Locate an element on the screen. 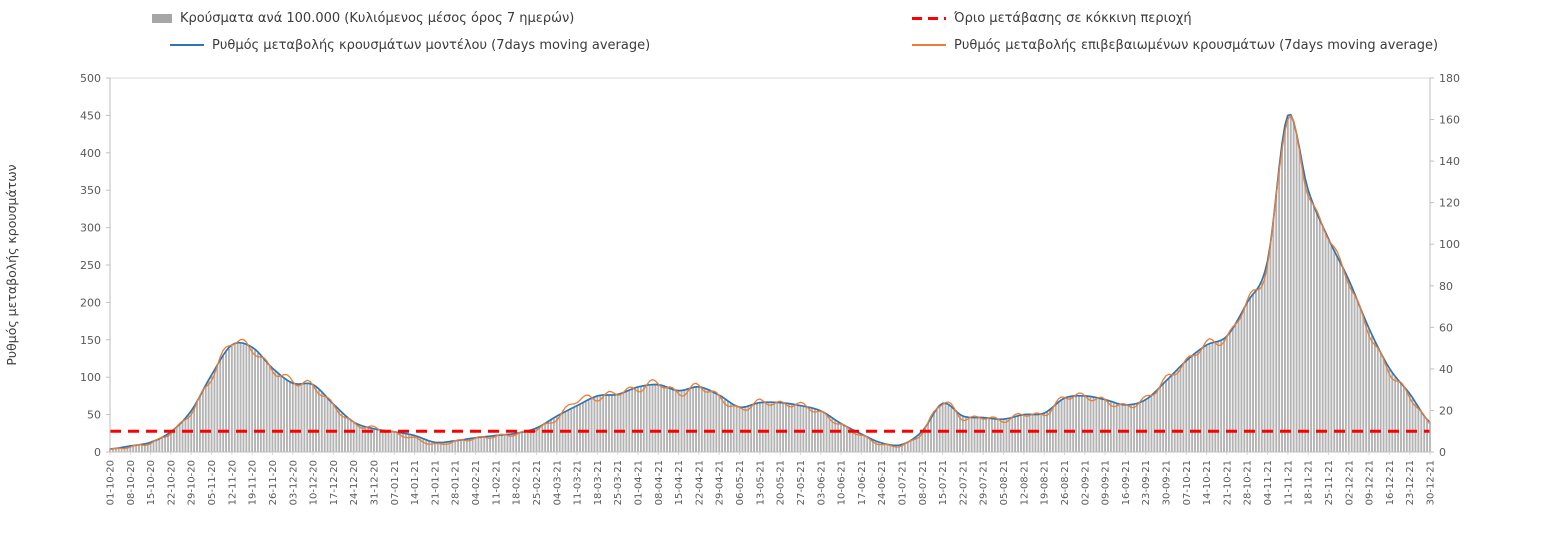 This screenshot has width=1541, height=534. svg-text: 01-10-20 is located at coordinates (111, 482).